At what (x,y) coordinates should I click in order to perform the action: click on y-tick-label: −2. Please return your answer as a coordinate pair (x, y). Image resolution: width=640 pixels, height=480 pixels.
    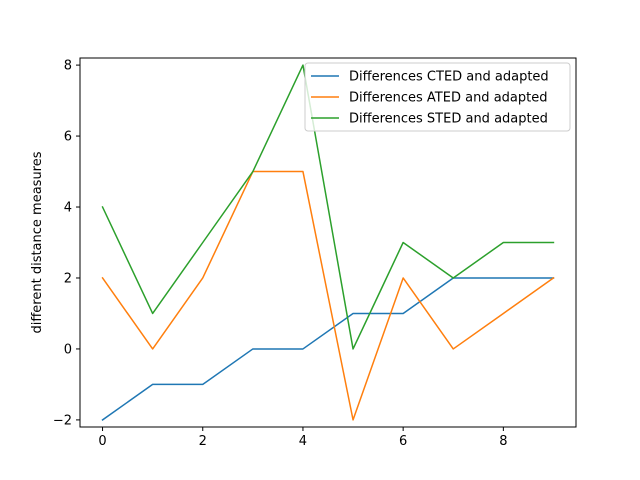
    Looking at the image, I should click on (62, 420).